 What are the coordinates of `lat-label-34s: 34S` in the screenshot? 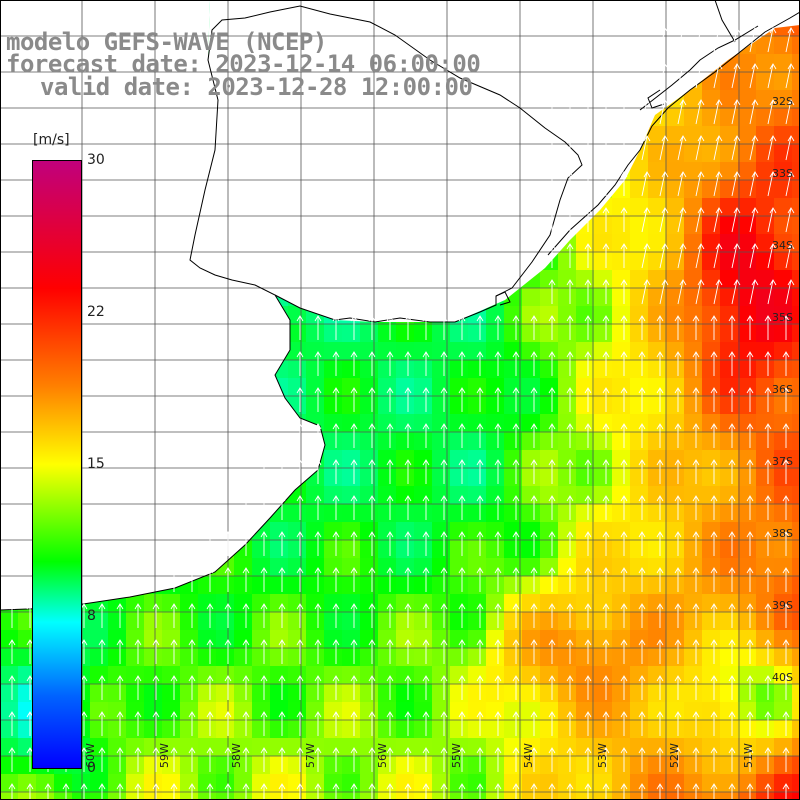 It's located at (782, 245).